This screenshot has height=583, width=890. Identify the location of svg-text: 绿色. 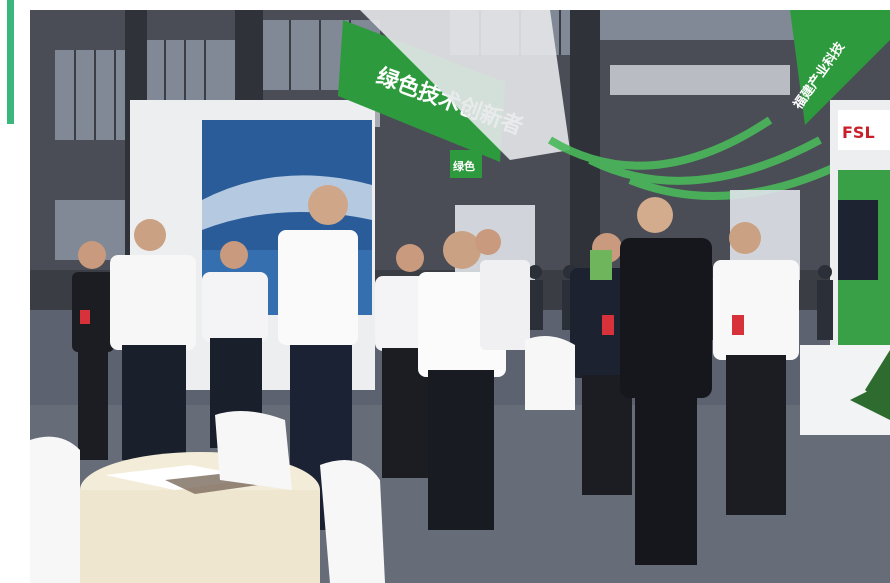
(464, 166).